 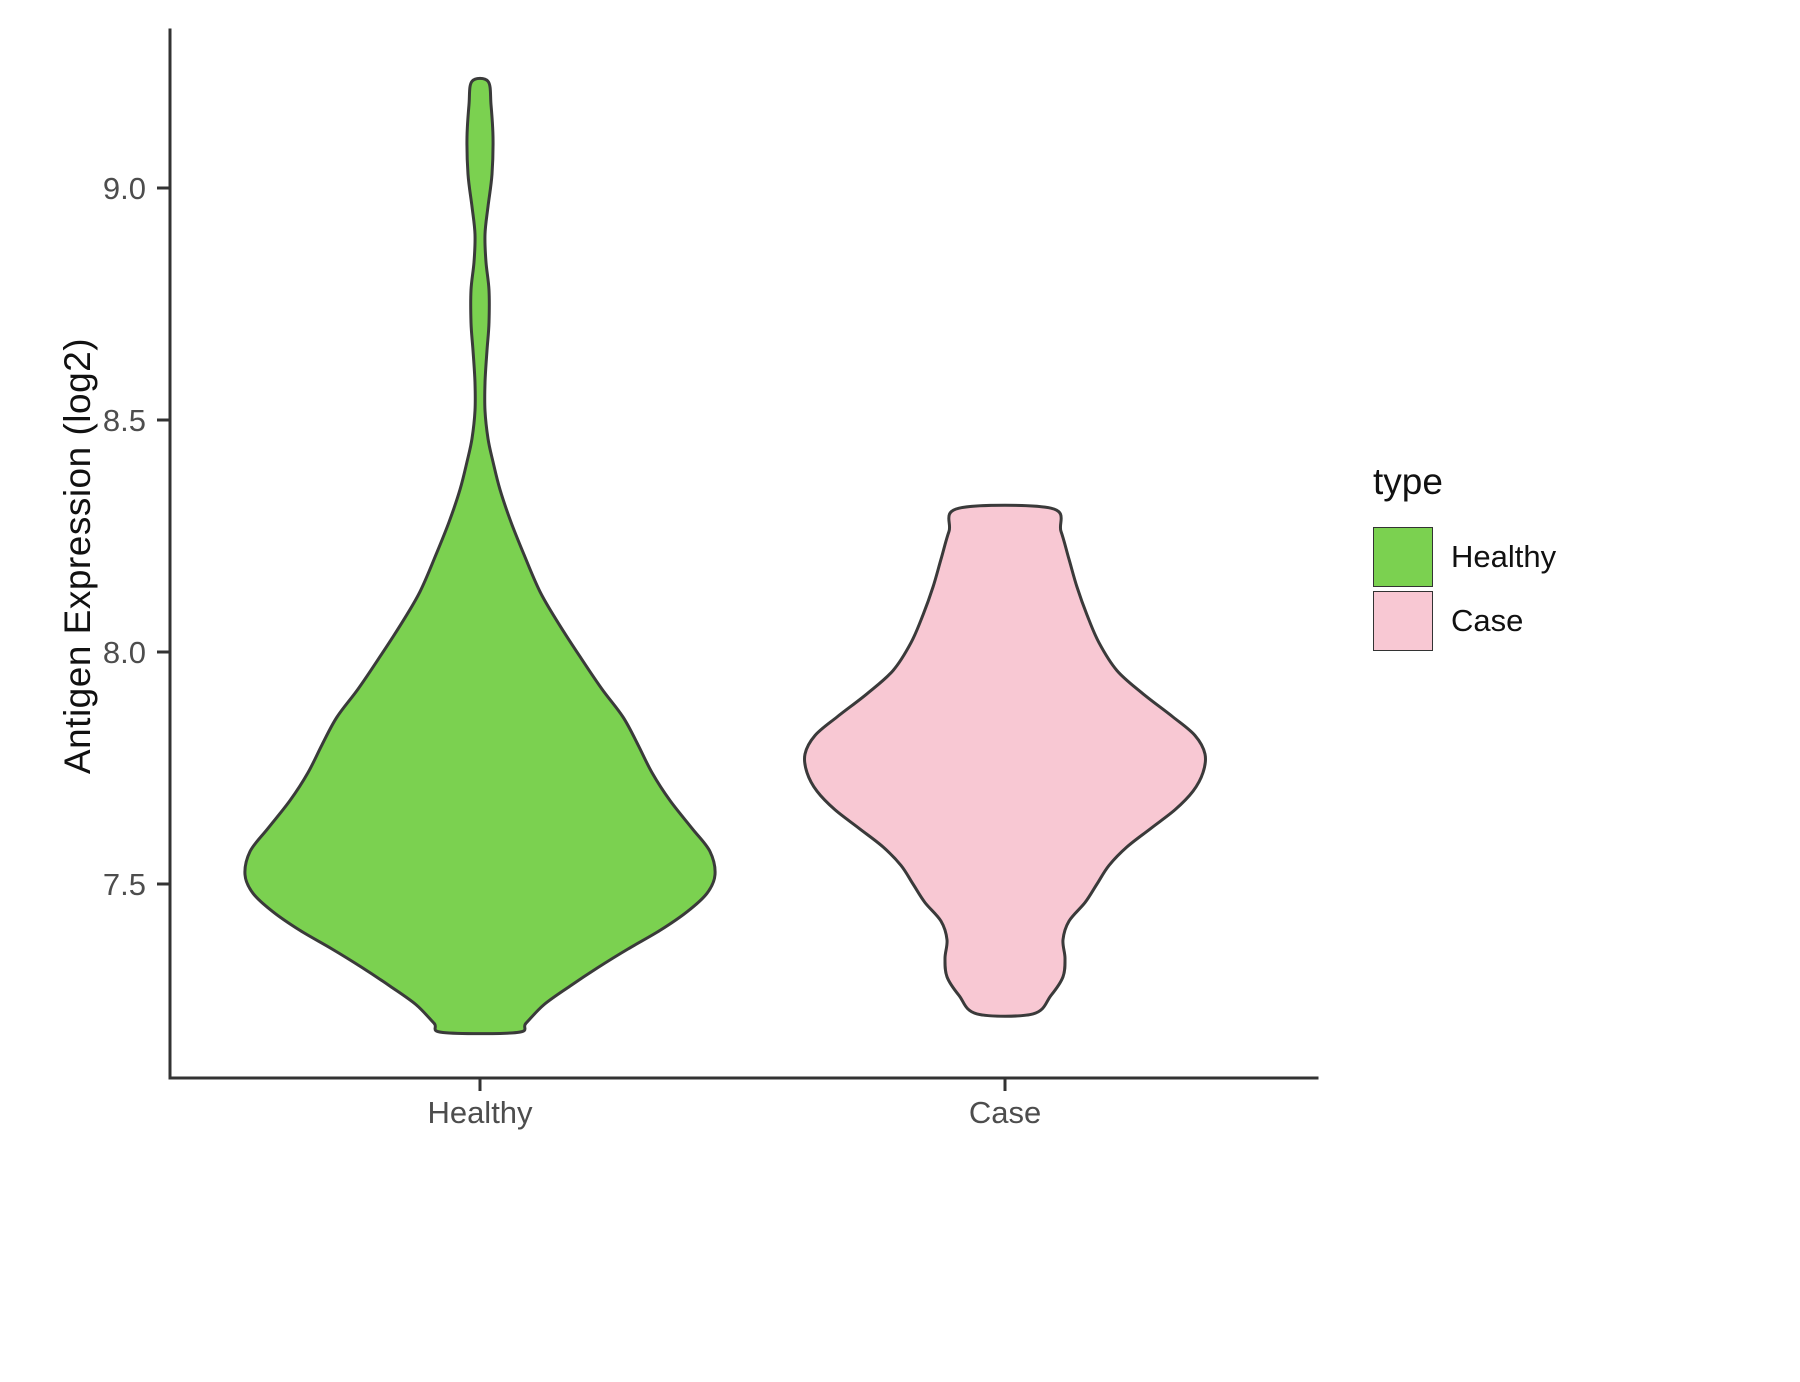 I want to click on legend-label: Healthy, so click(x=1504, y=556).